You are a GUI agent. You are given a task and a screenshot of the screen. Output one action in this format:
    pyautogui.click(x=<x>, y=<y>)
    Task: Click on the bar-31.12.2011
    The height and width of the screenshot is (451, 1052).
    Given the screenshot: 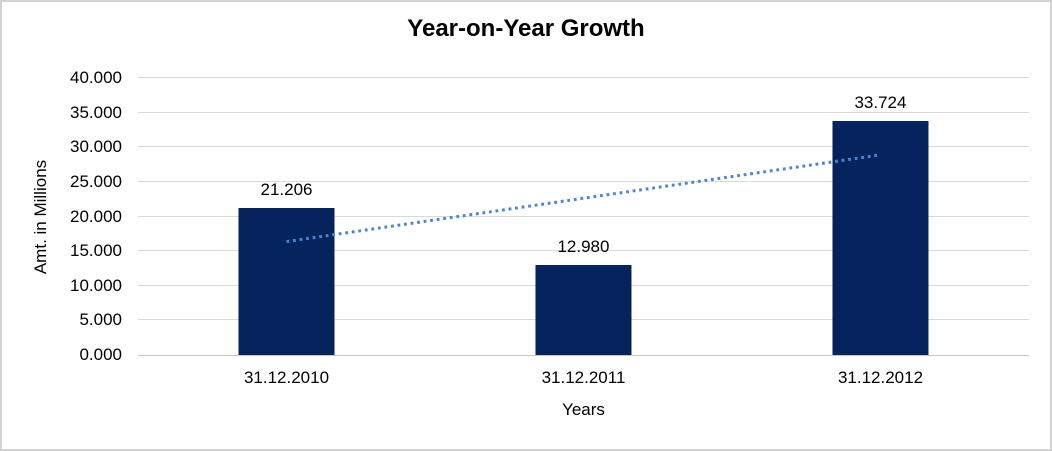 What is the action you would take?
    pyautogui.click(x=583, y=310)
    